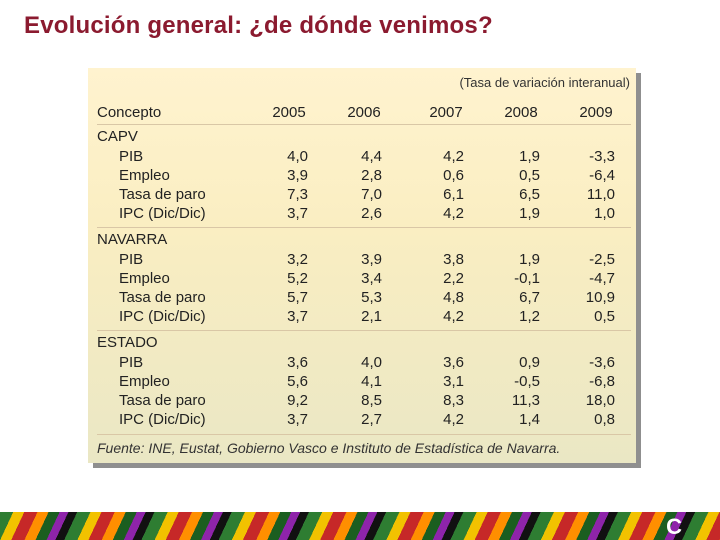 The height and width of the screenshot is (540, 720). I want to click on table-row: PIB 4,0 4,4 4,2 1,9 -3,3, so click(362, 158).